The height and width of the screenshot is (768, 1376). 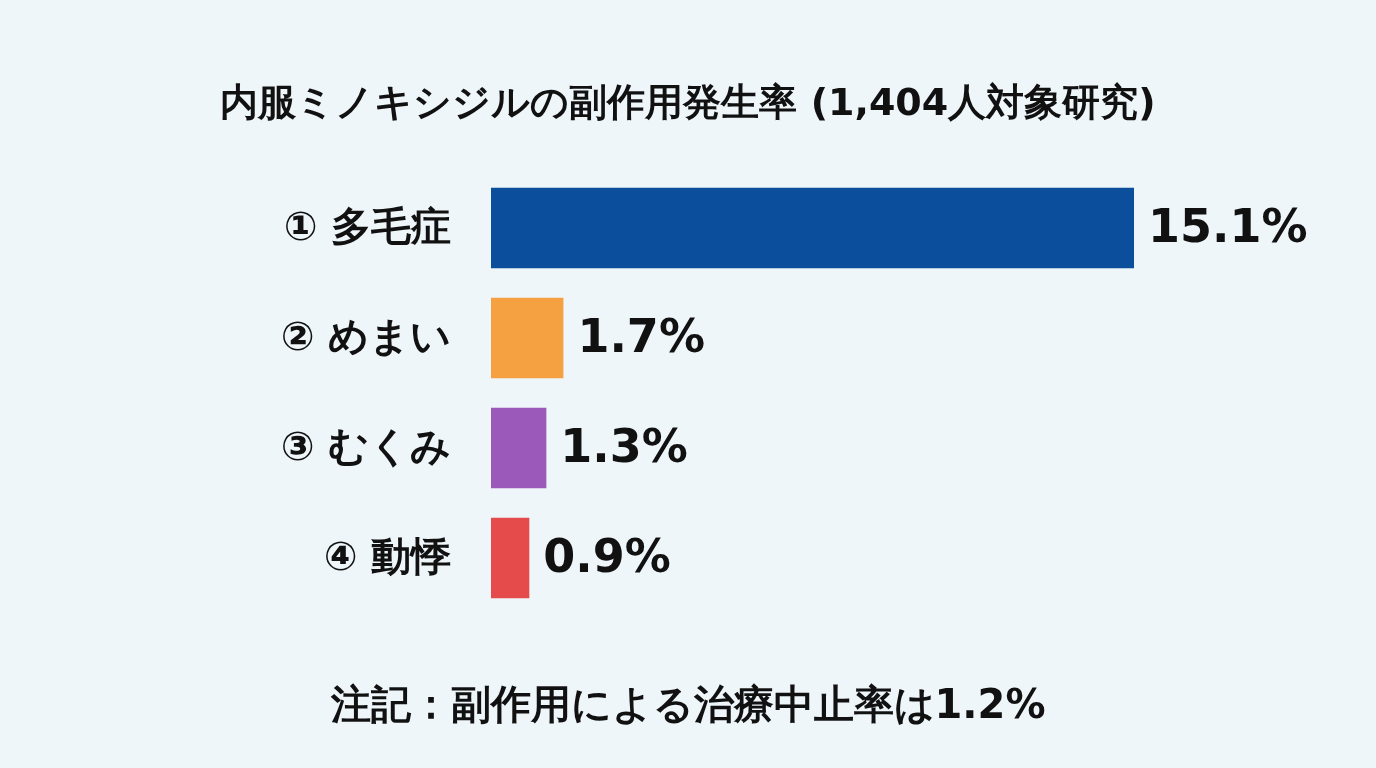 I want to click on data-label: 1.7%, so click(x=641, y=336).